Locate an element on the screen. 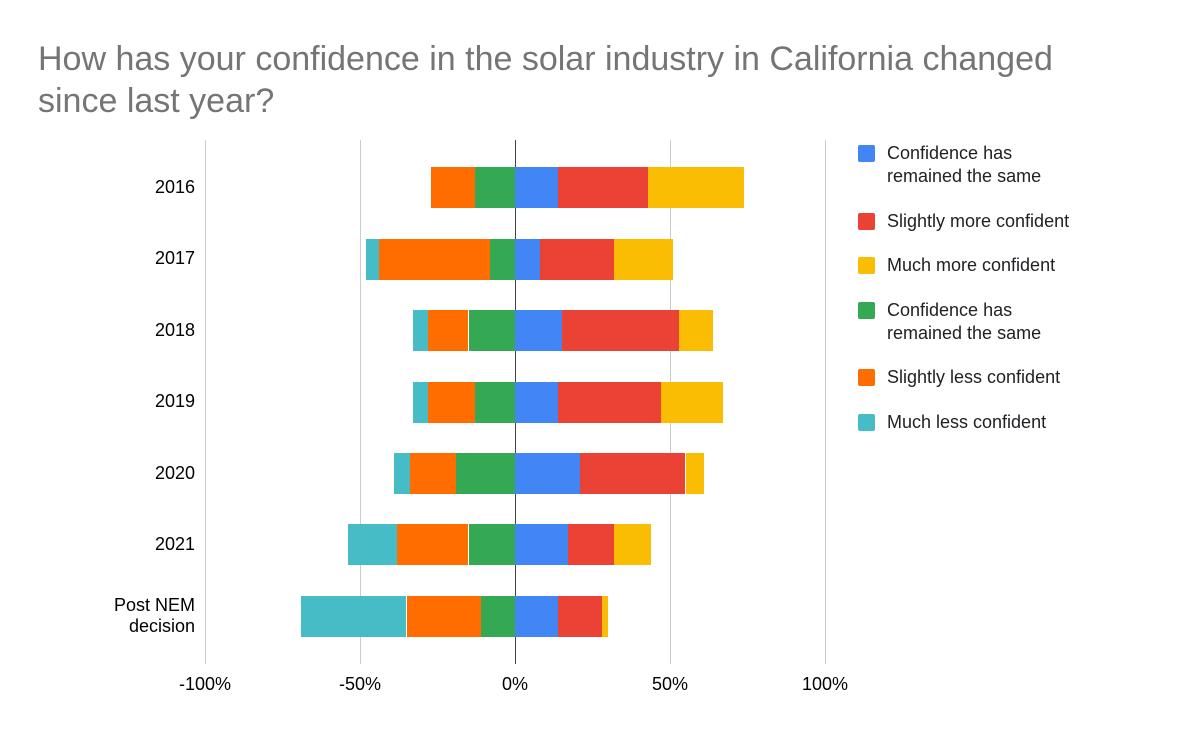 The height and width of the screenshot is (742, 1200). y-axis-label: 2019 is located at coordinates (174, 401).